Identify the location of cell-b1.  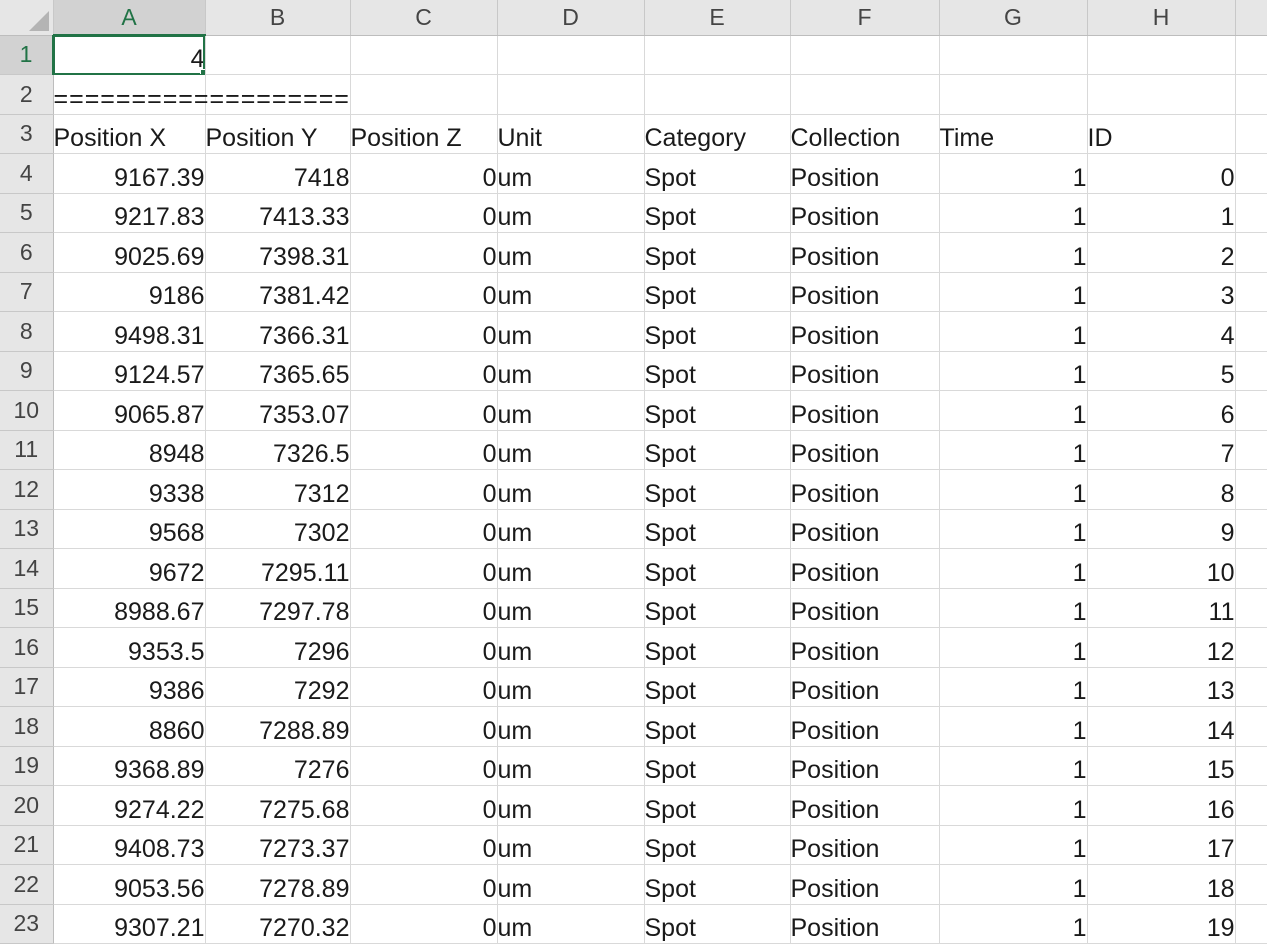
(278, 55).